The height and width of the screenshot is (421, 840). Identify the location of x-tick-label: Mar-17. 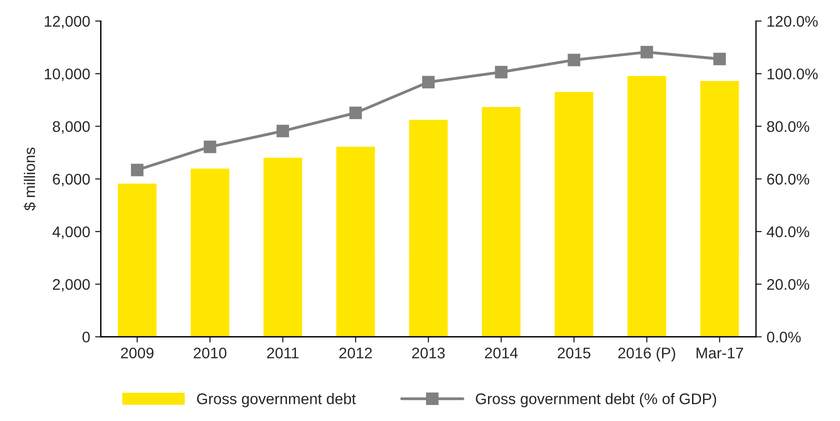
(720, 353).